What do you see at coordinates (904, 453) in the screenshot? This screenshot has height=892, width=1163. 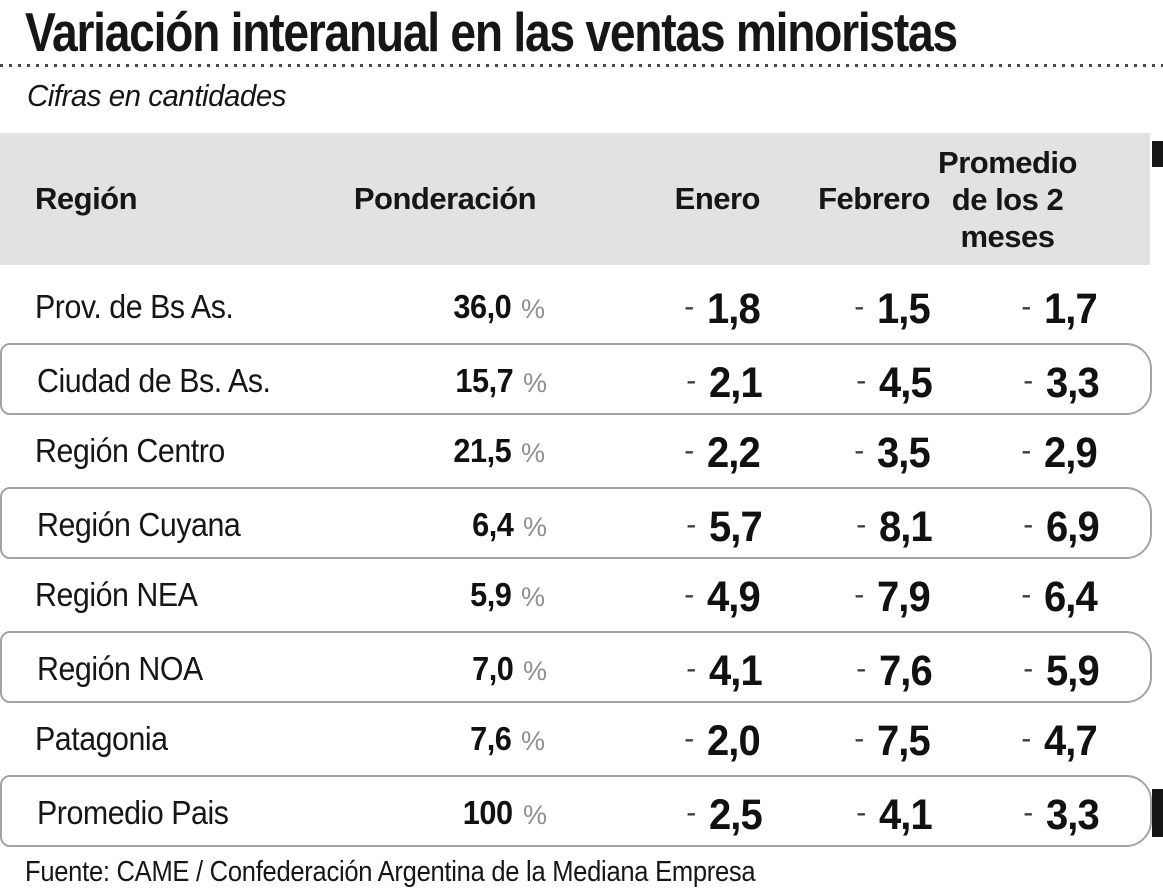 I see `febrero-value: 3,5` at bounding box center [904, 453].